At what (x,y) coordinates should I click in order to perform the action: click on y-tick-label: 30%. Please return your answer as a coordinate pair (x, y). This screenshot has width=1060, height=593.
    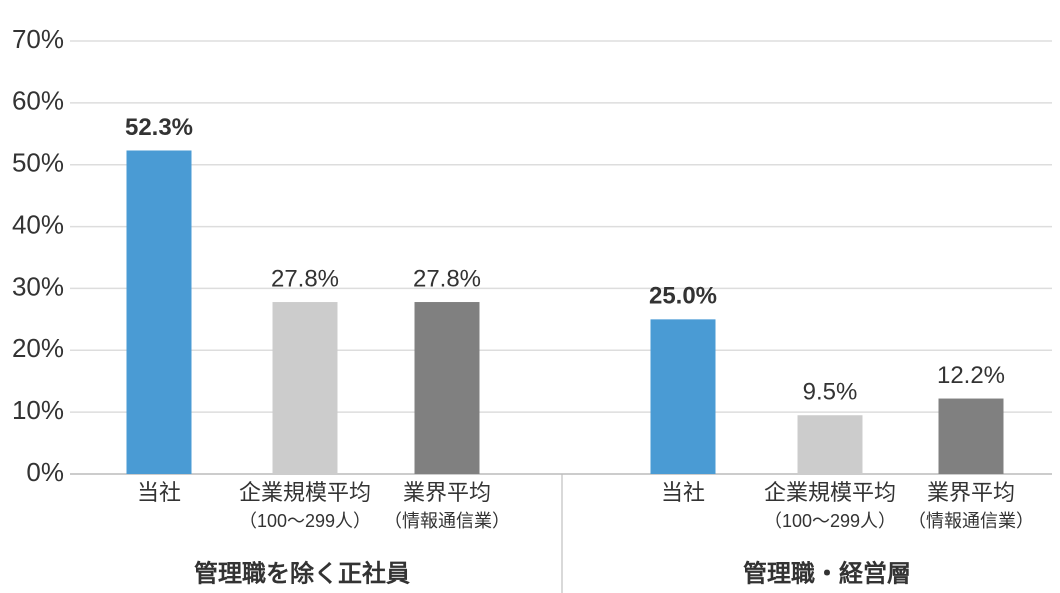
    Looking at the image, I should click on (38, 286).